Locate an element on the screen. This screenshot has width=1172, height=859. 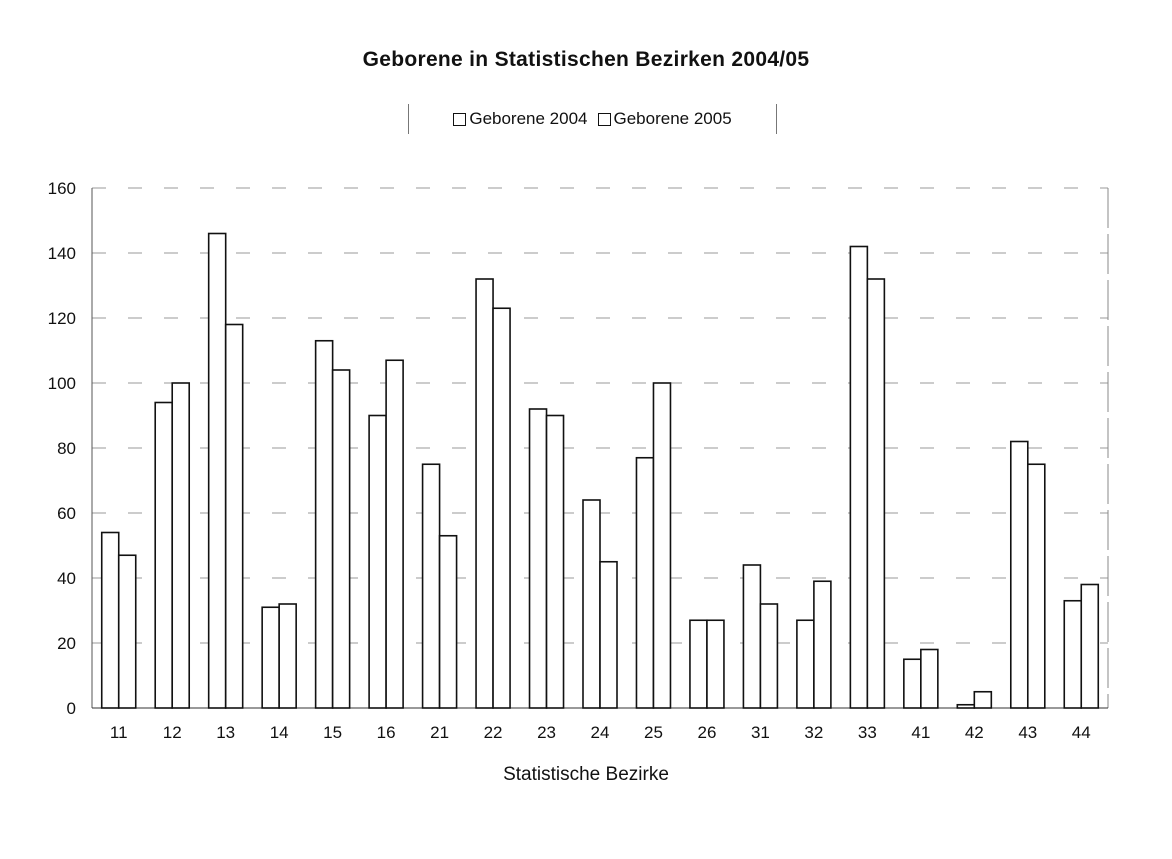
chart-legend: Geborene 2004 Geborene 2005 is located at coordinates (592, 119).